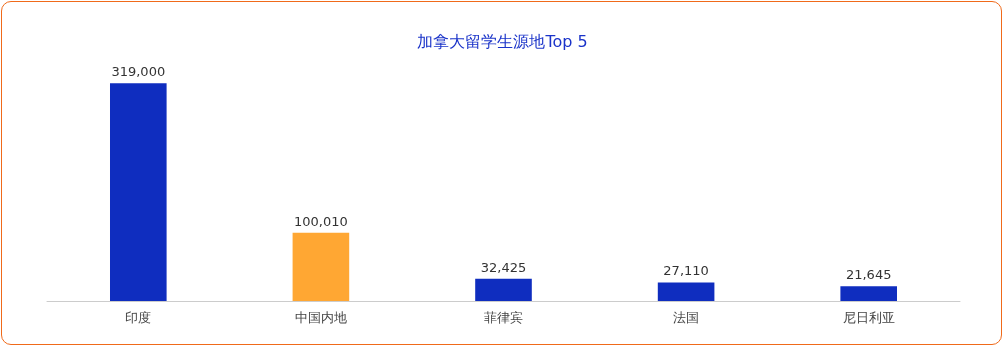  Describe the element at coordinates (321, 221) in the screenshot. I see `data-label: 100,010` at that location.